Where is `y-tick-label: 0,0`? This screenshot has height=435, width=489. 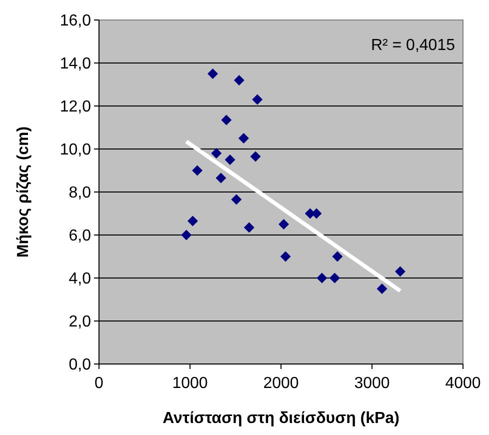
y-tick-label: 0,0 is located at coordinates (80, 365).